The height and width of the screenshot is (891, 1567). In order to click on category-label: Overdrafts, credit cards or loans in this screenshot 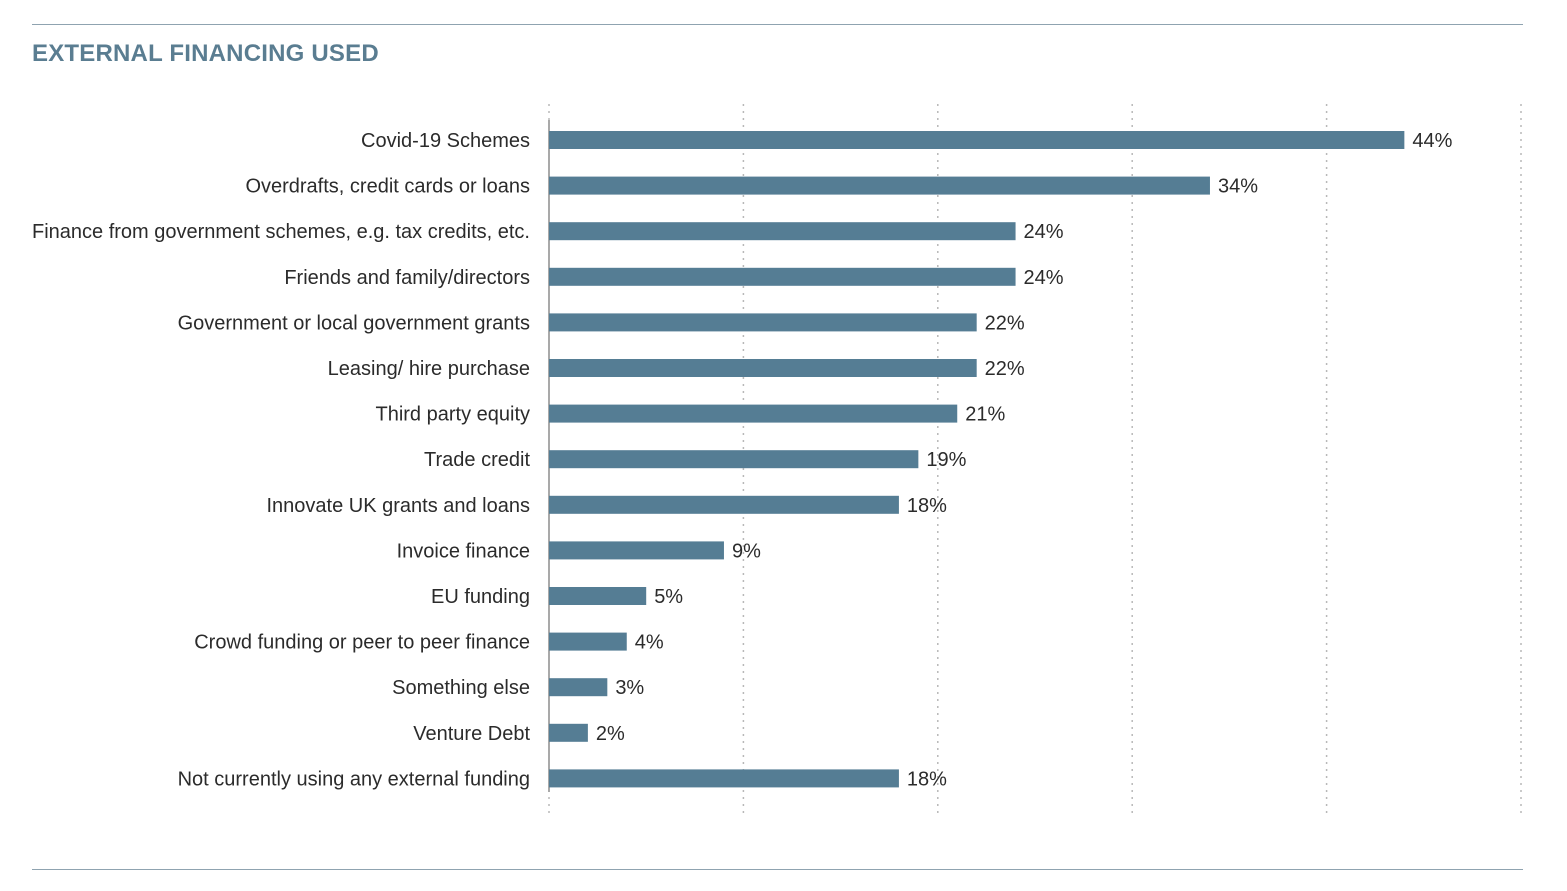, I will do `click(387, 187)`.